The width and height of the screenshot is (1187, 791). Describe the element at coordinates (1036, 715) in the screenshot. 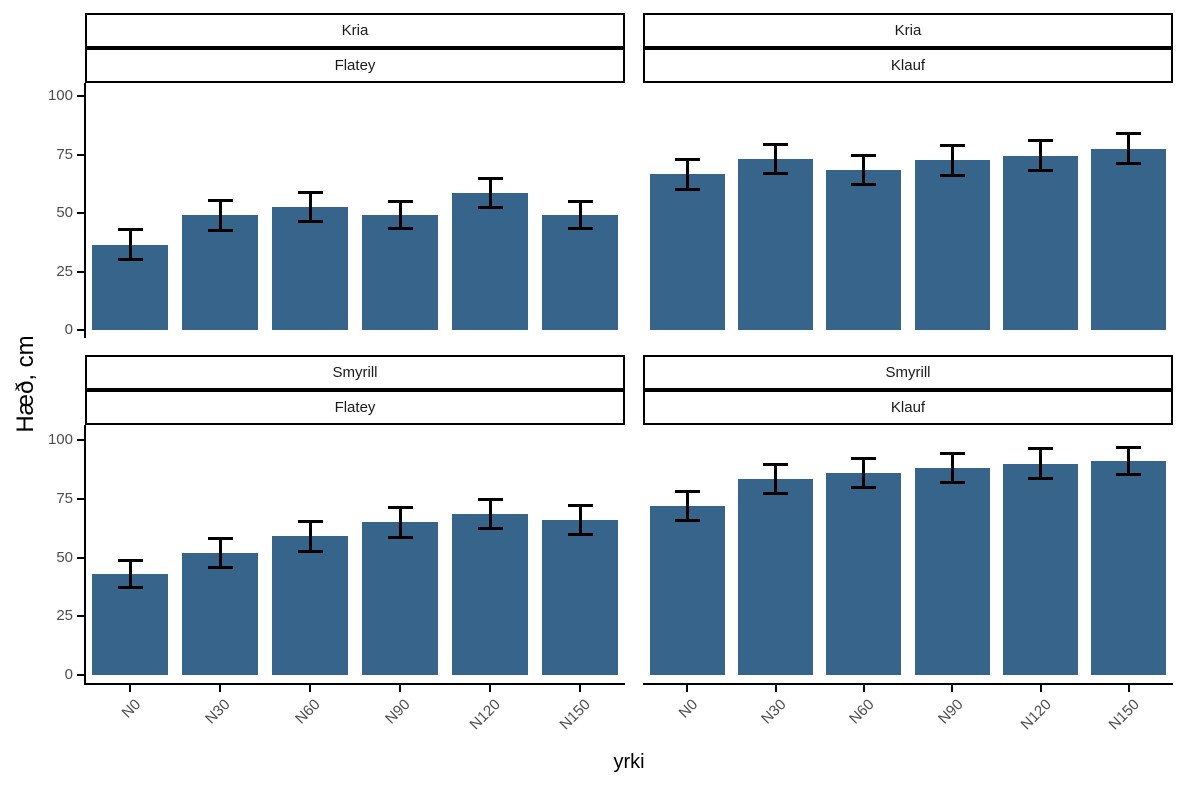

I see `x-tick-label: N120` at that location.